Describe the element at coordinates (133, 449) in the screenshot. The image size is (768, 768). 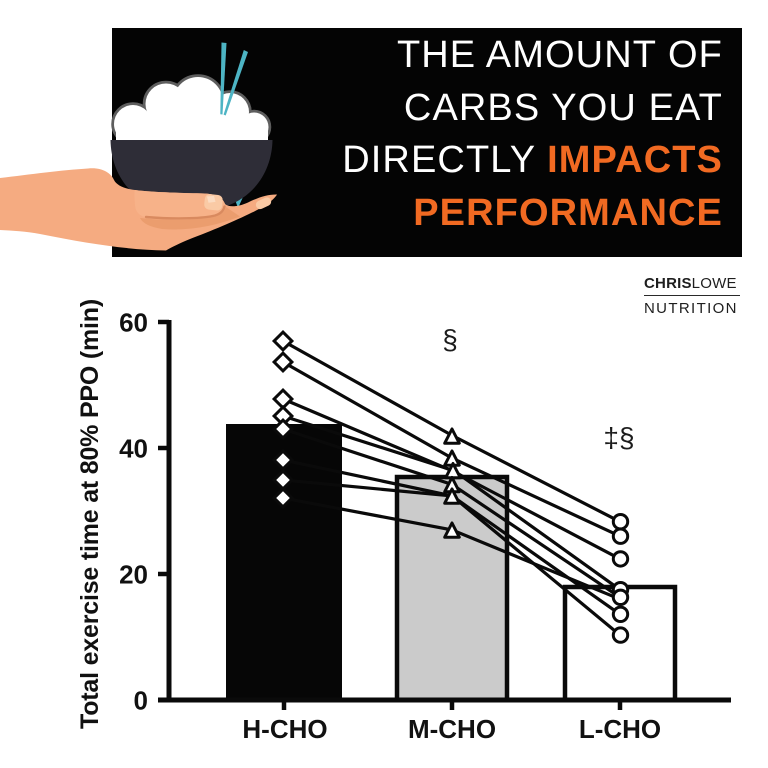
I see `svg-text: 40` at that location.